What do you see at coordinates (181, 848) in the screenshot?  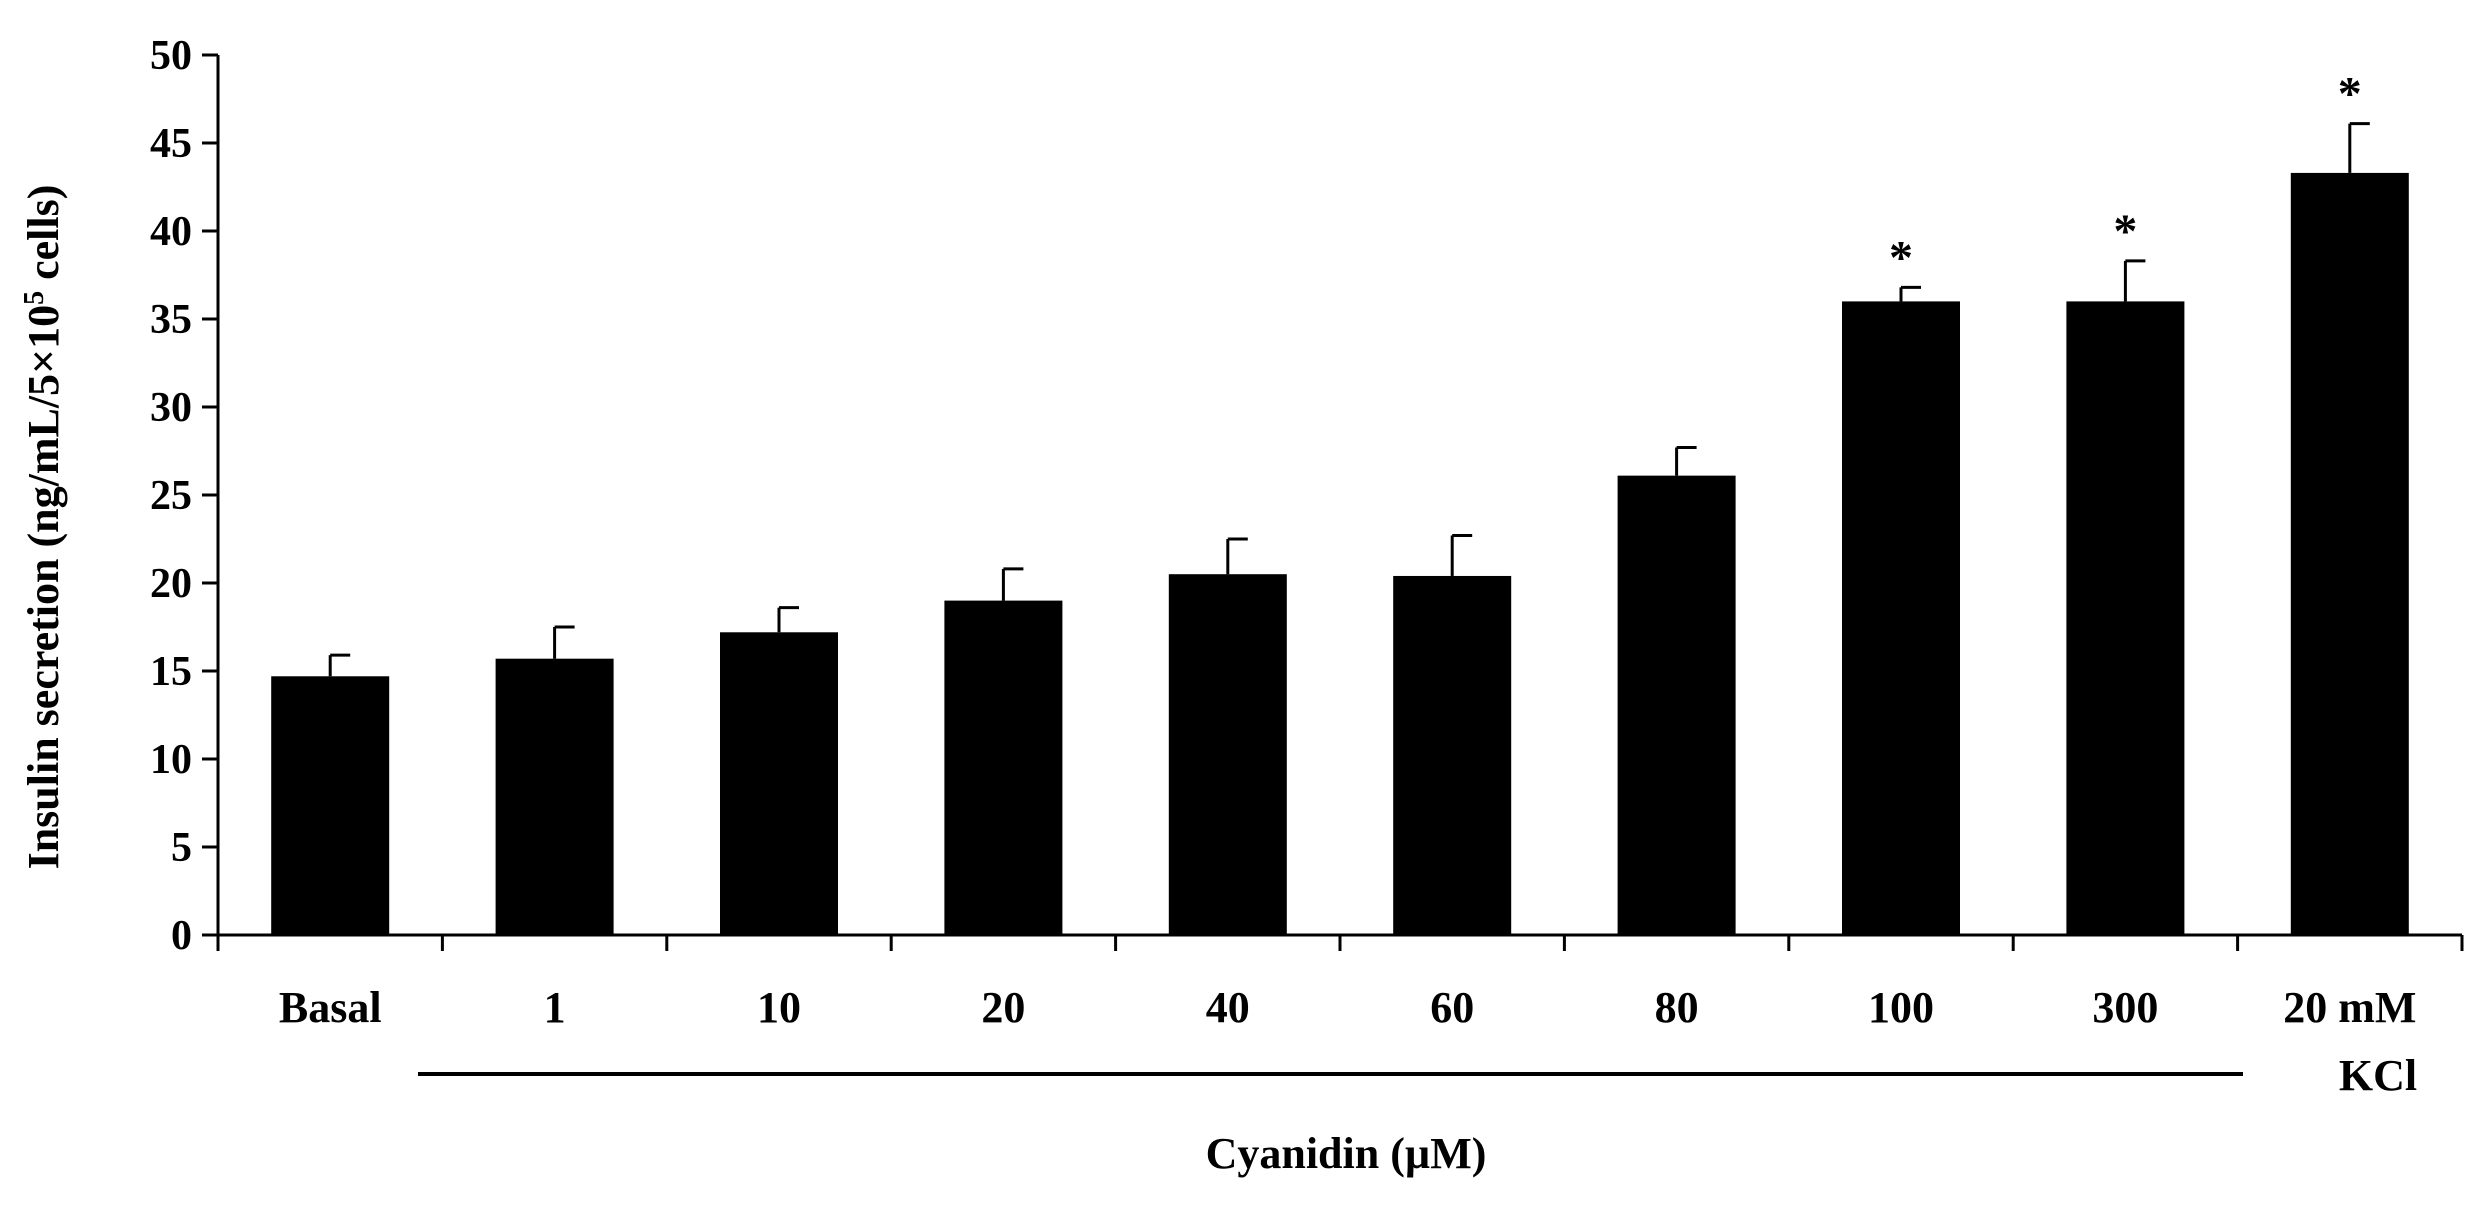 I see `y-tick-label: 5` at bounding box center [181, 848].